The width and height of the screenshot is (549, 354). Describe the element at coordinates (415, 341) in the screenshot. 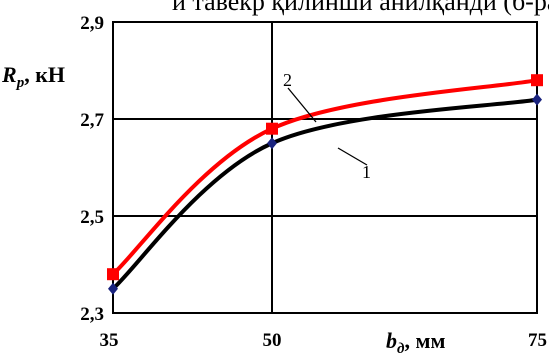

I see `x-axis-label: bд, мм` at that location.